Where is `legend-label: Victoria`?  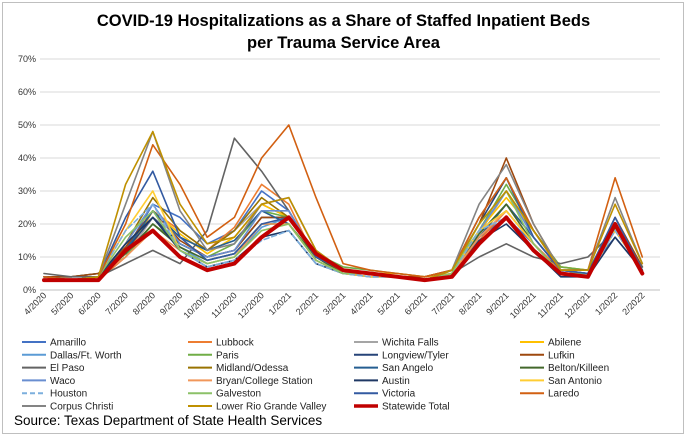 legend-label: Victoria is located at coordinates (399, 394).